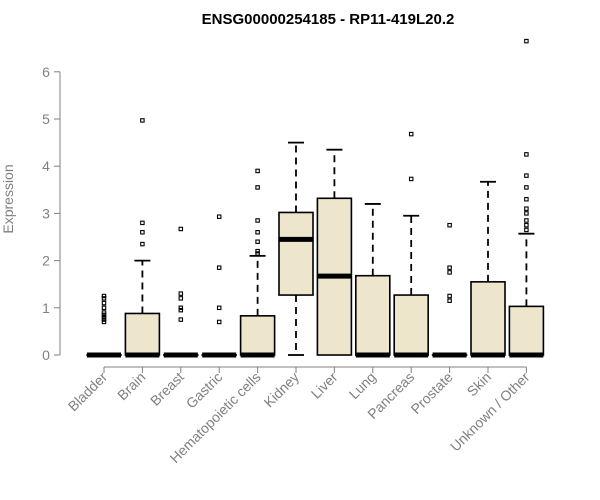 This screenshot has height=500, width=600. I want to click on x-tick-label: Kidney, so click(282, 390).